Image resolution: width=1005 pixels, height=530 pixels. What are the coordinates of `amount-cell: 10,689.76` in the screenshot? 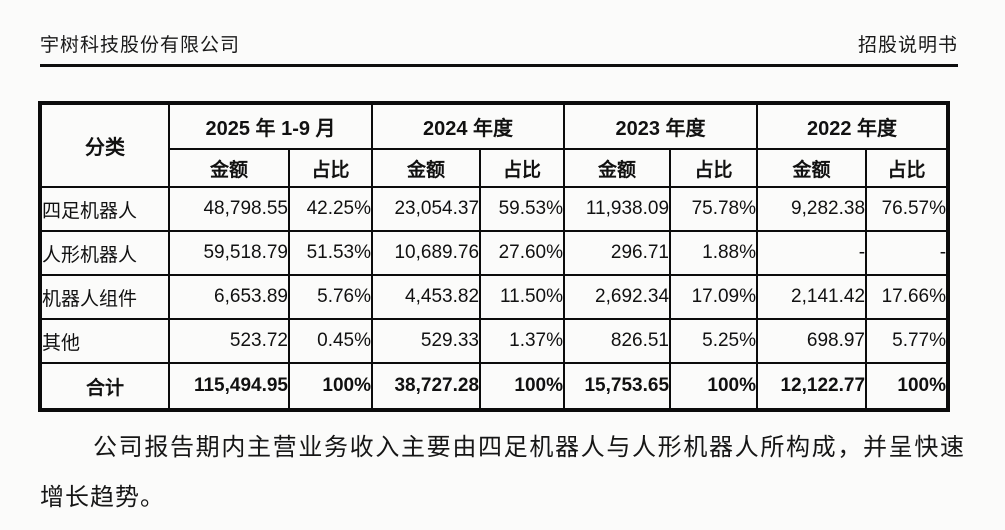 It's located at (426, 253).